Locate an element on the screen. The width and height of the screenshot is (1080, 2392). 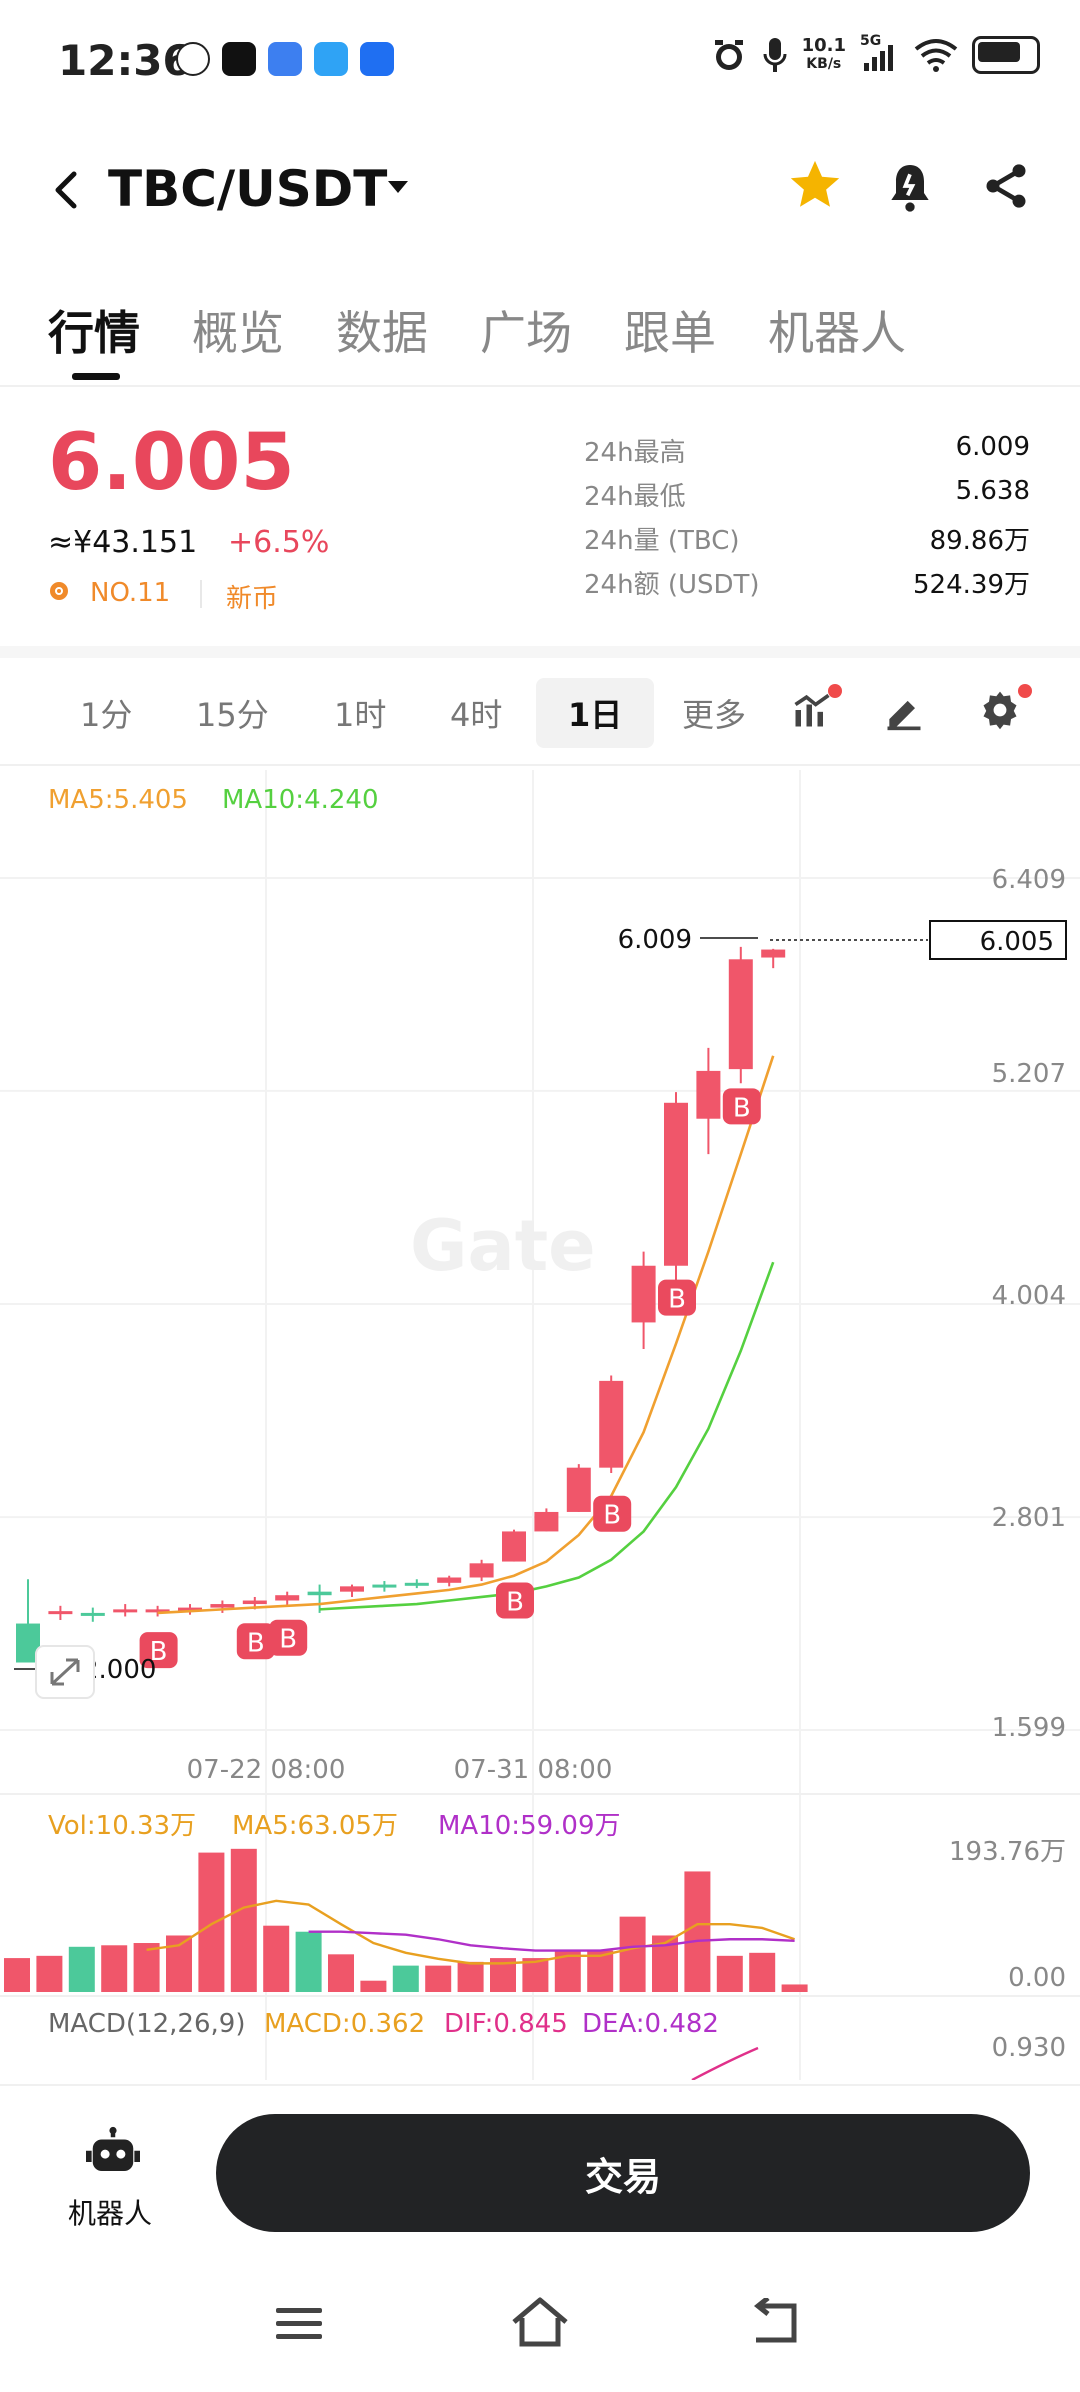
vol-max-label: 193.76万 is located at coordinates (1007, 1852).